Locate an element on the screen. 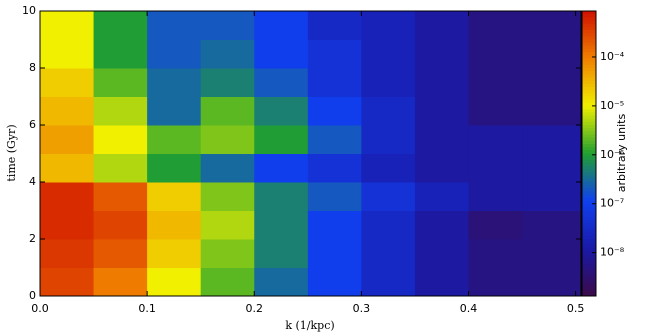 This screenshot has height=336, width=650. y-tick-label: 10 is located at coordinates (29, 10).